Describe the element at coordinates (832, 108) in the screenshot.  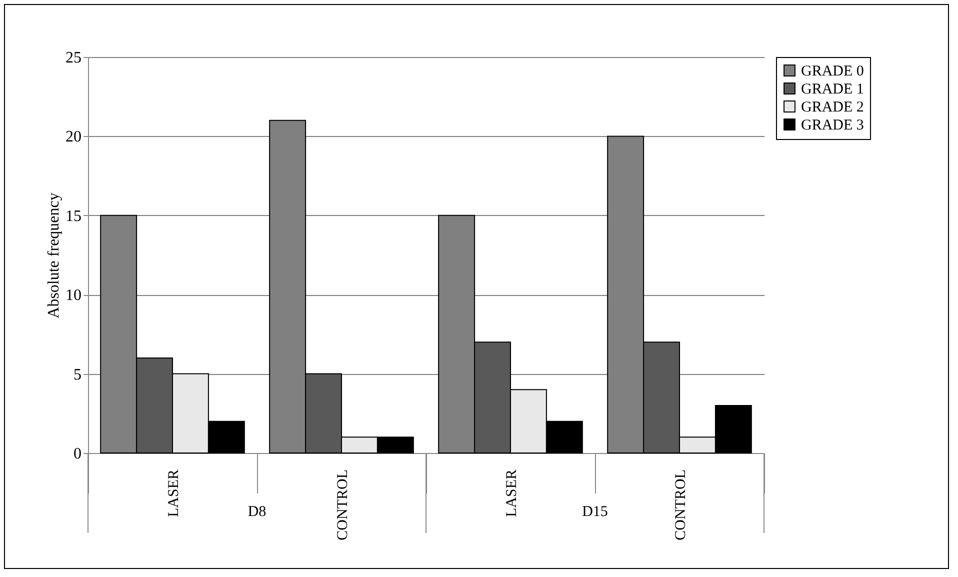
I see `legend-label: GRADE 2` at that location.